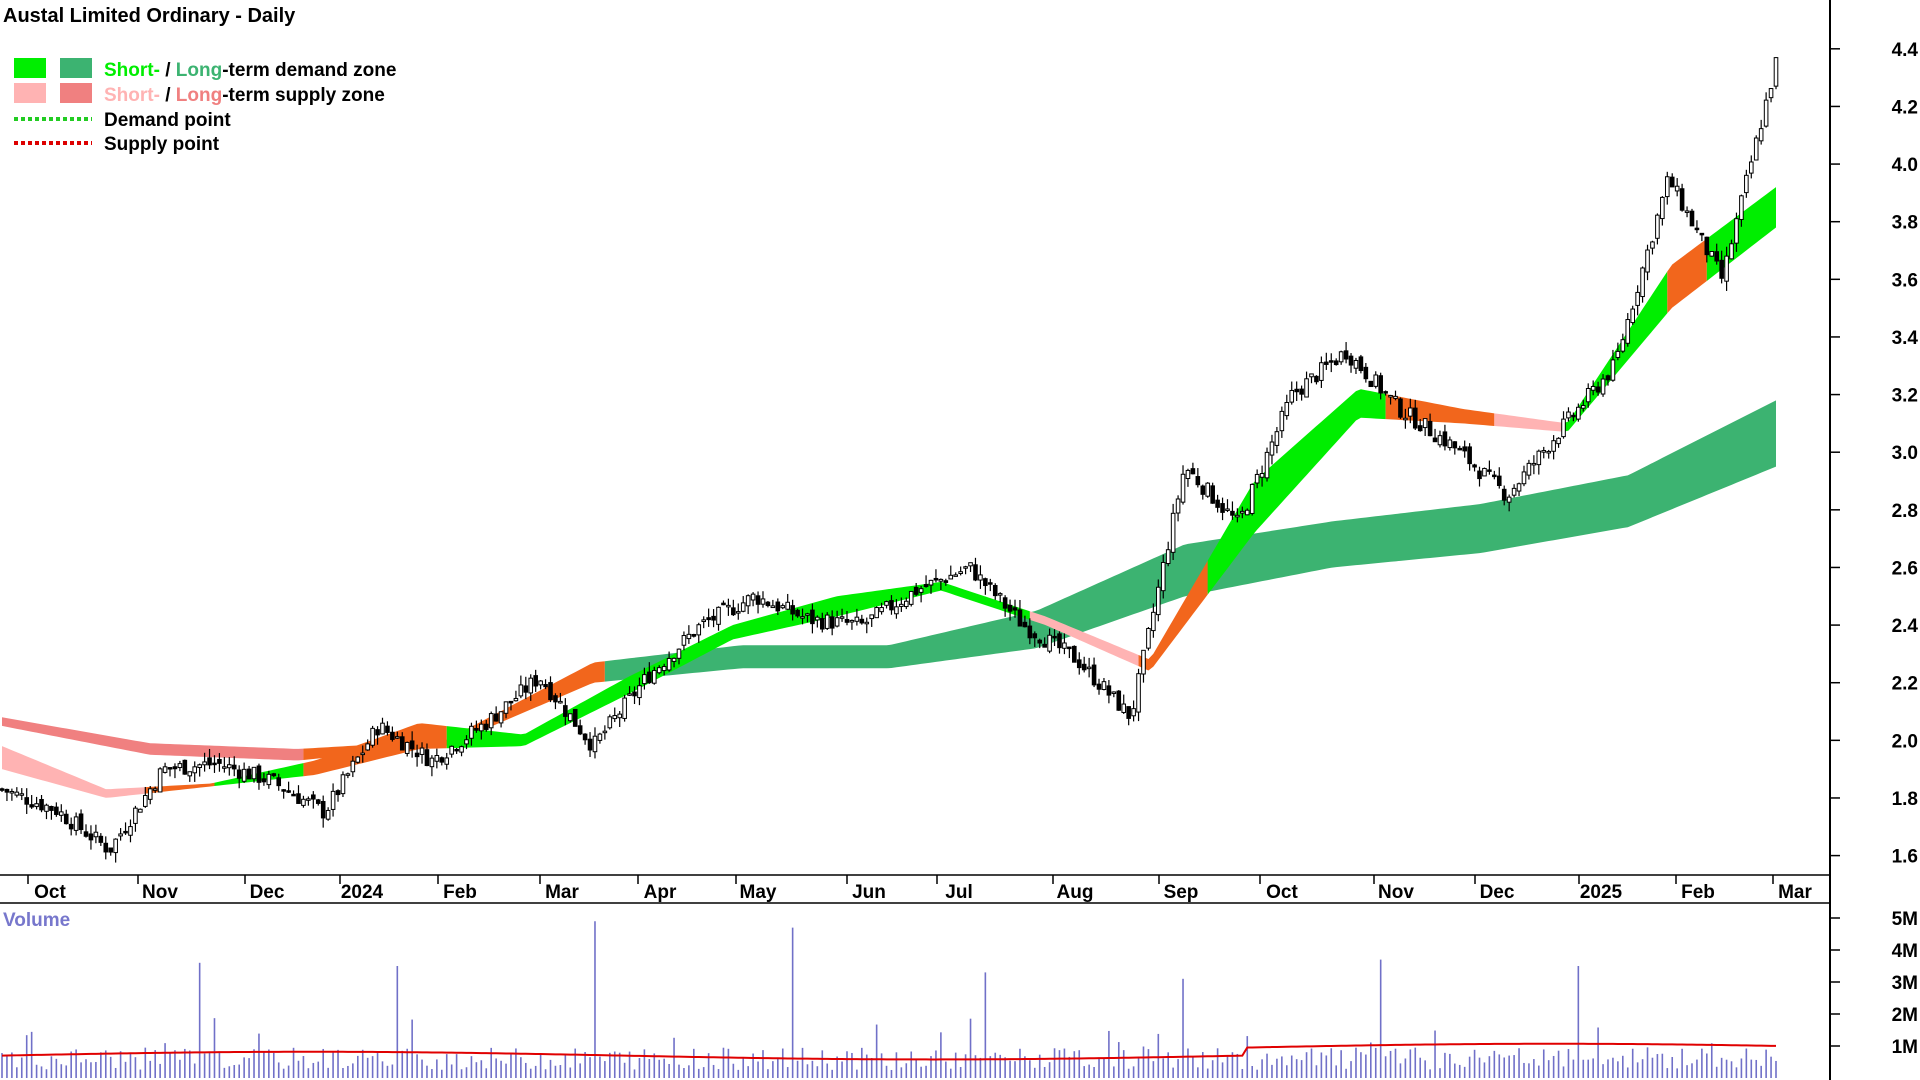  Describe the element at coordinates (1905, 919) in the screenshot. I see `volume-tick-label: 5M` at that location.